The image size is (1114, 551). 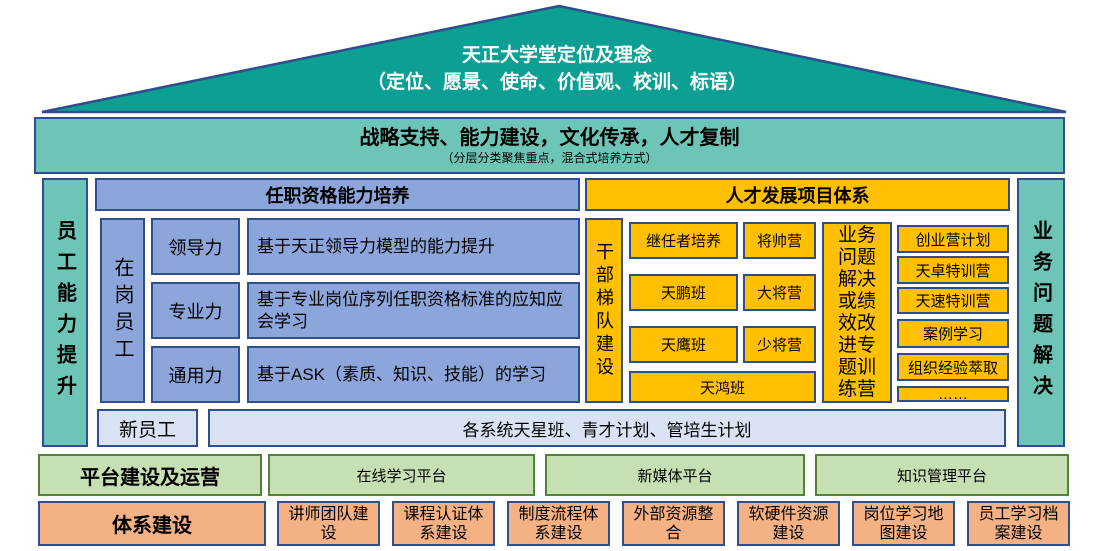 I want to click on onjob-employee-box: 在岗员工, so click(x=122, y=310).